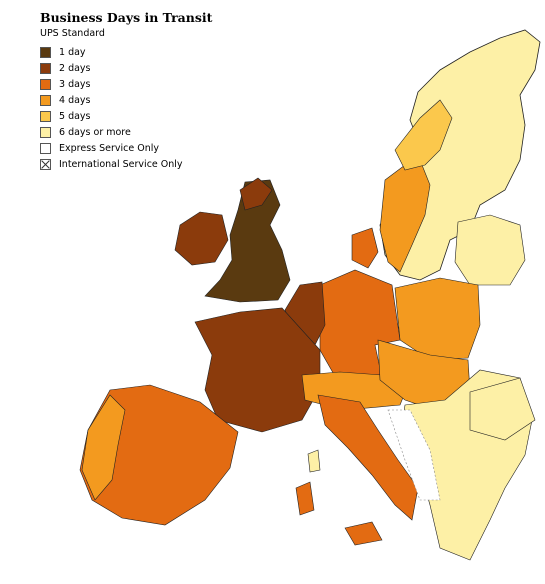 The image size is (545, 584). Describe the element at coordinates (45, 84) in the screenshot. I see `legend-swatch-3-days` at that location.